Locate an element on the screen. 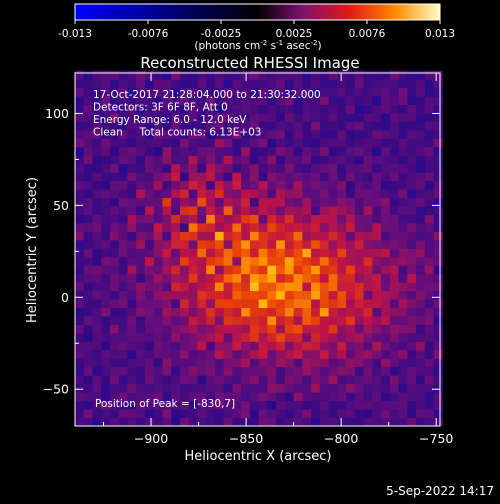 The width and height of the screenshot is (500, 504). x-tick-label: −750 is located at coordinates (436, 438).